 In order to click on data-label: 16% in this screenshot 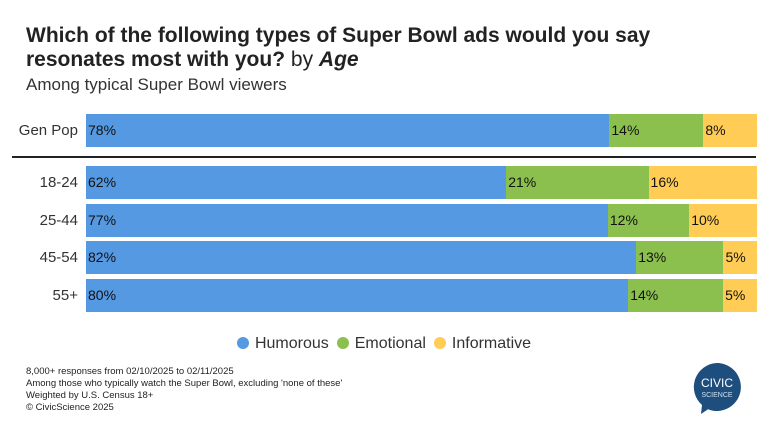, I will do `click(664, 182)`.